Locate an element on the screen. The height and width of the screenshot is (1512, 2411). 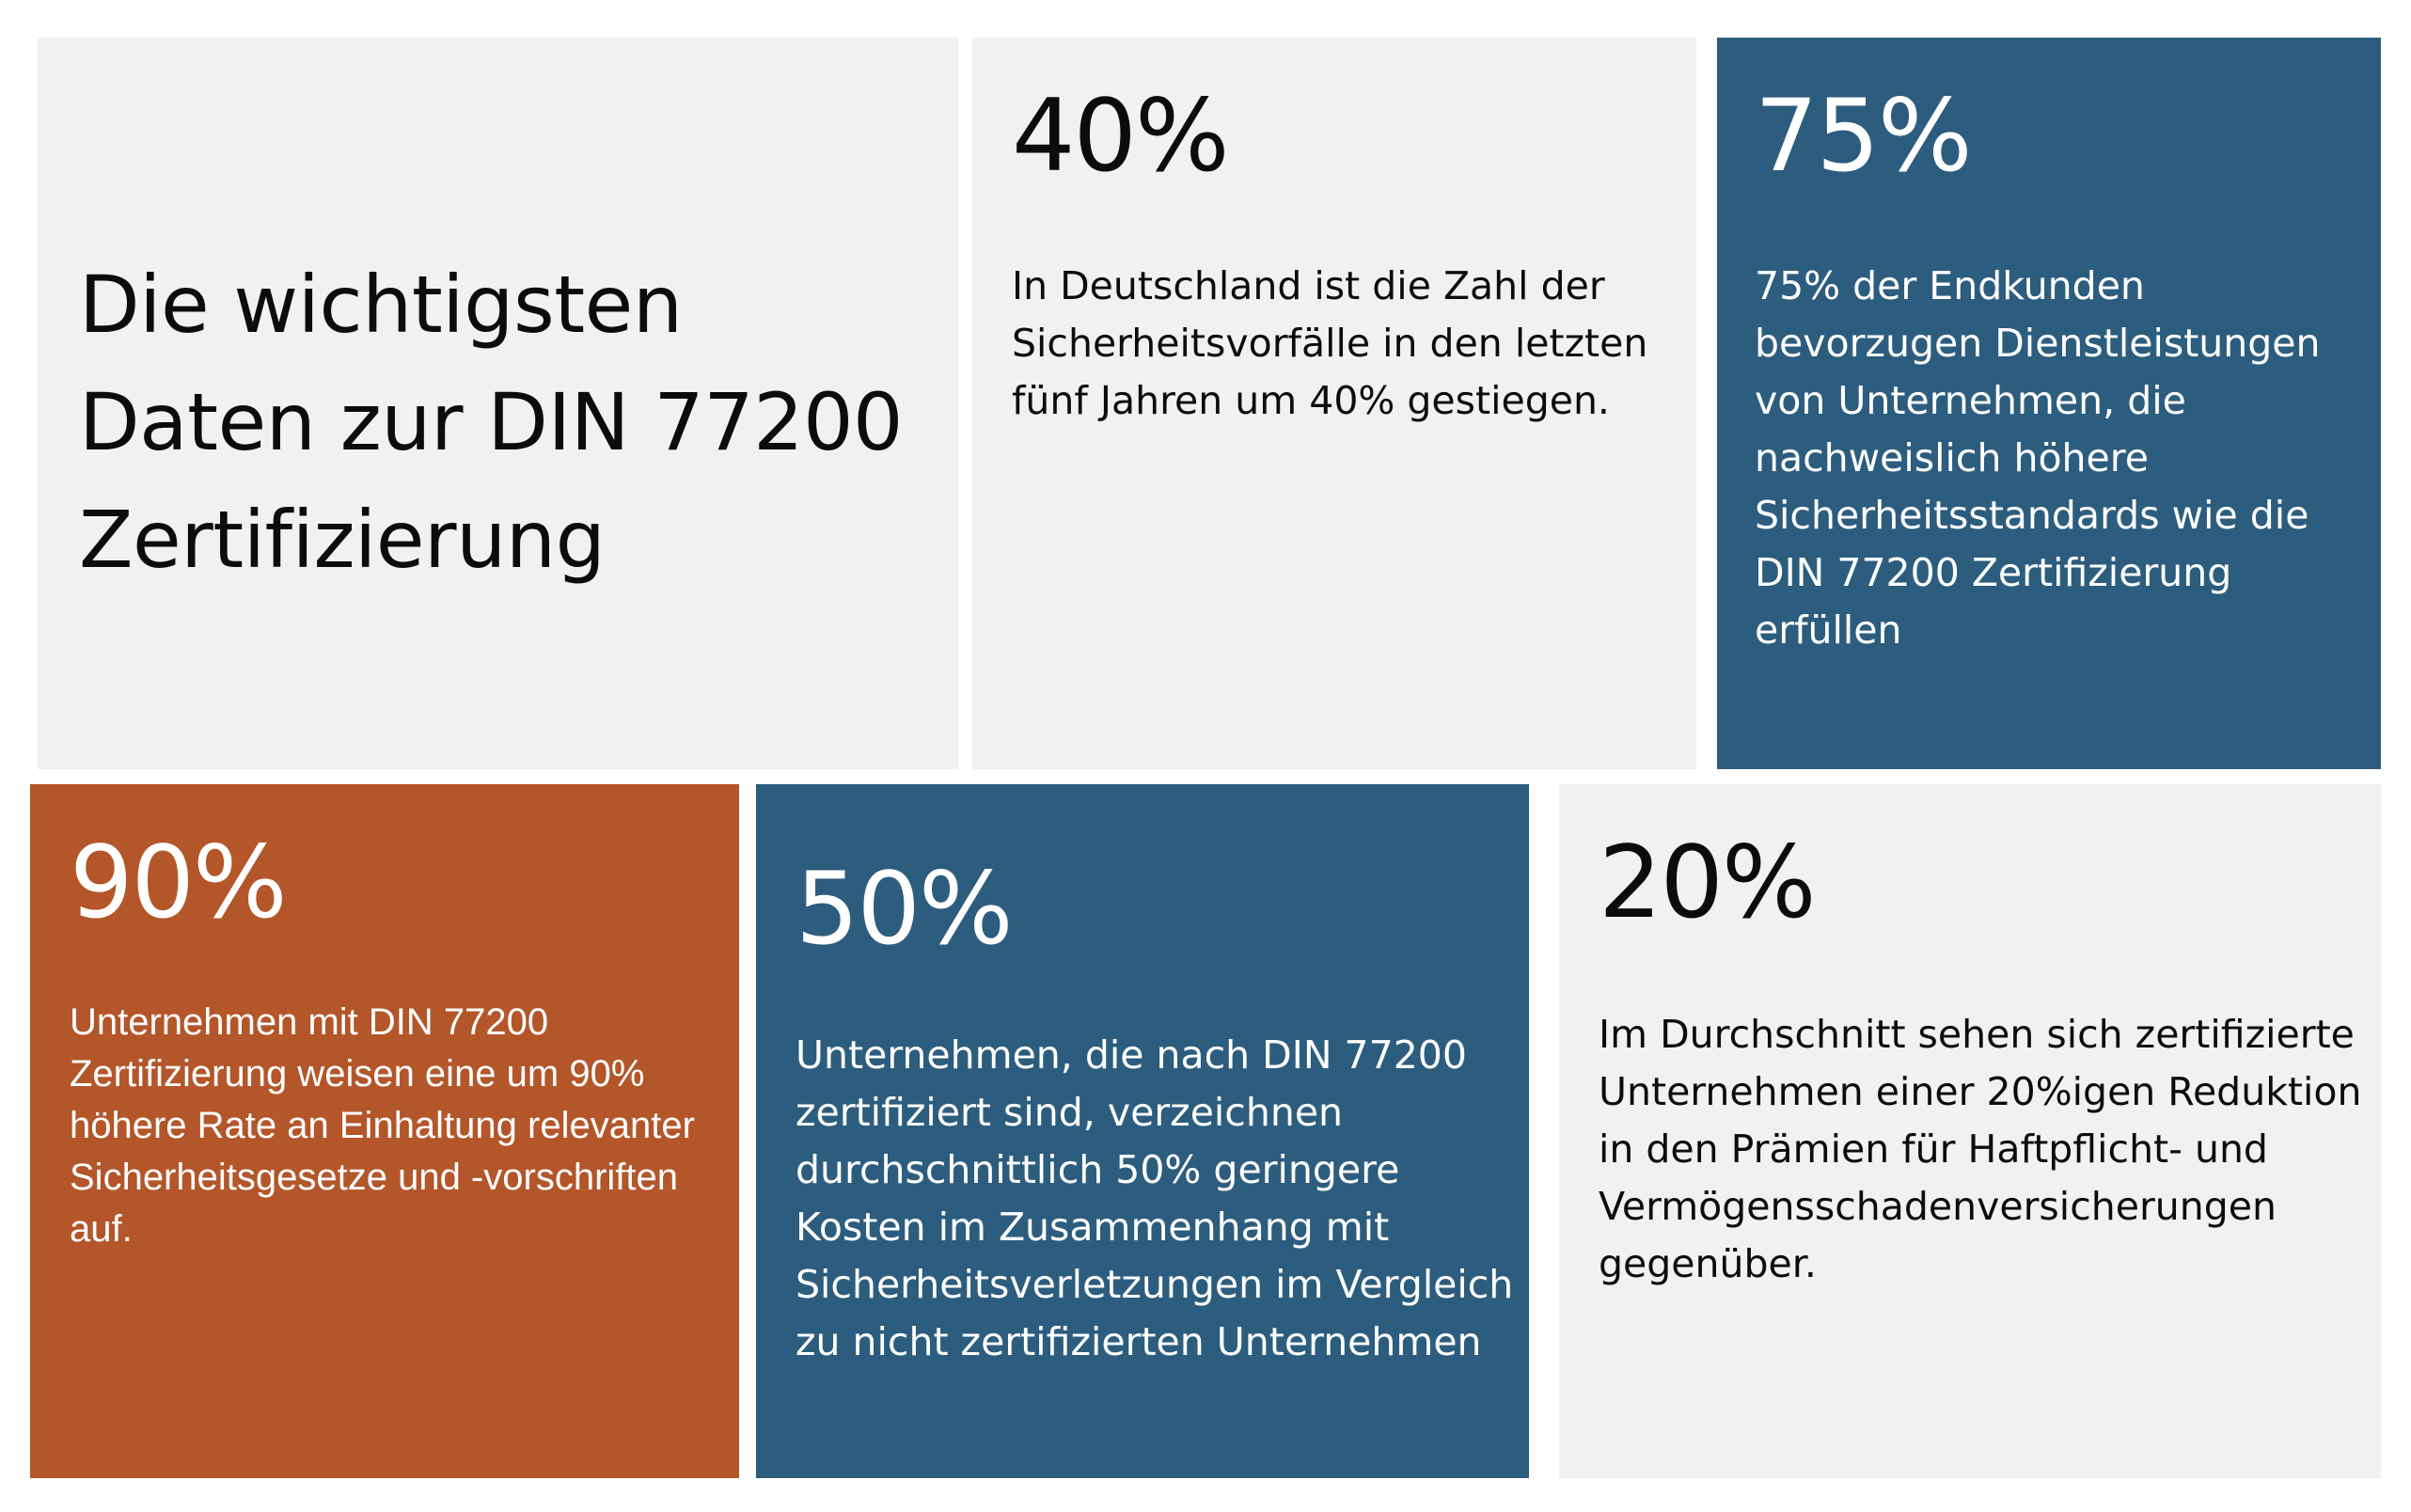
title-line-3: Zertifizierung is located at coordinates (342, 540).